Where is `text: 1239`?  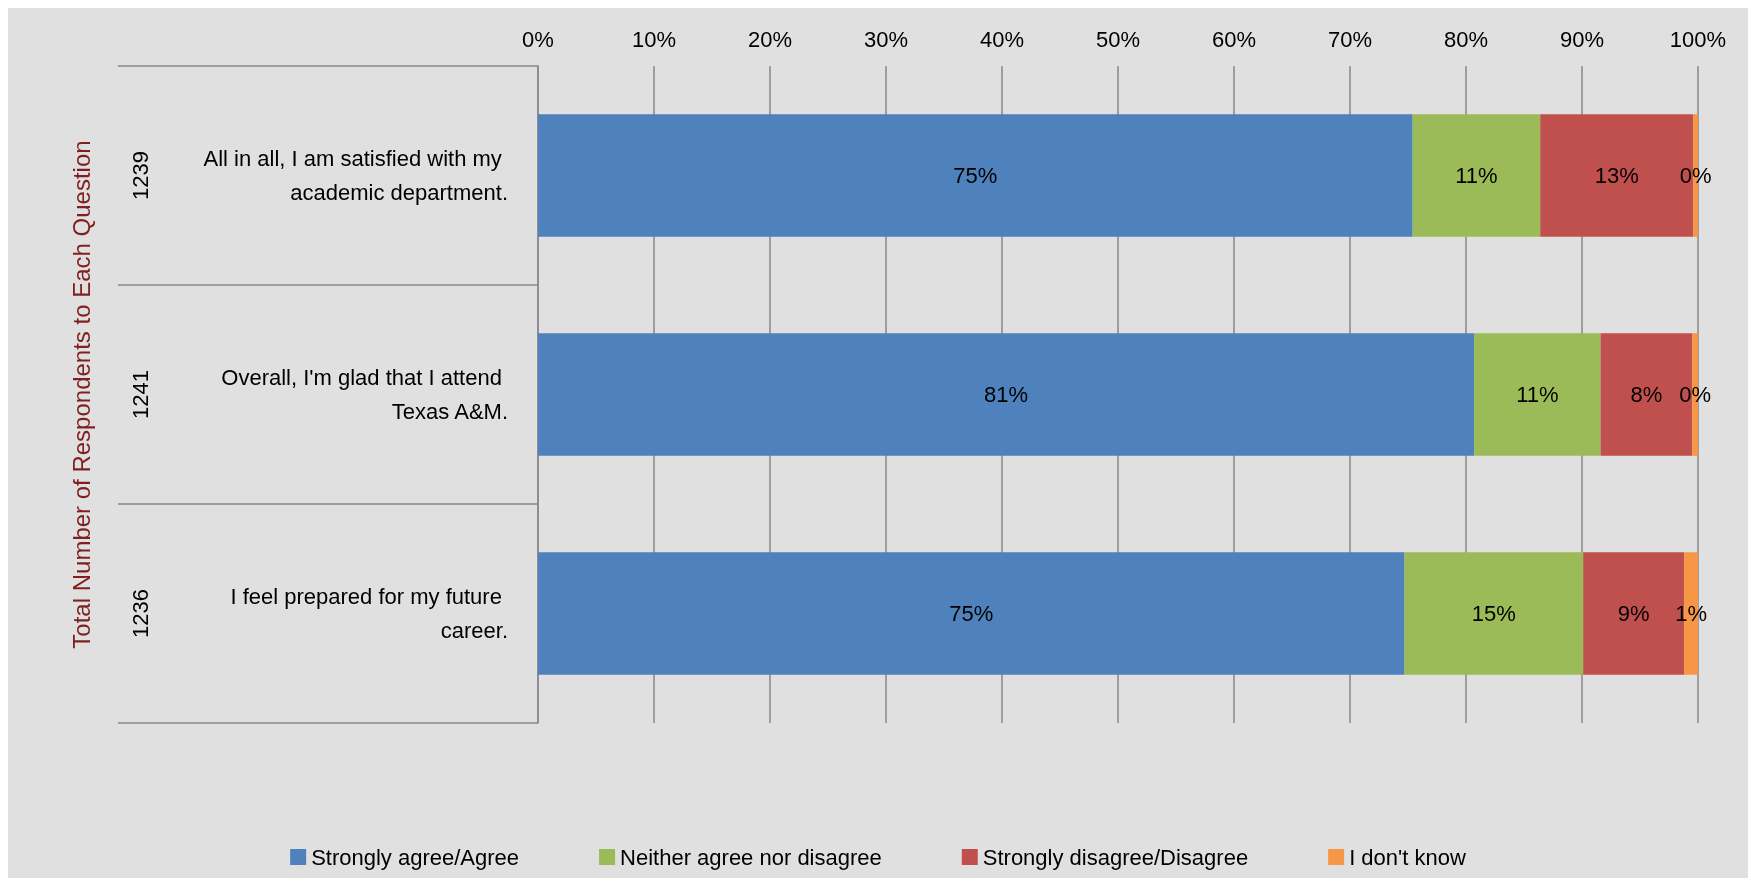
text: 1239 is located at coordinates (140, 175).